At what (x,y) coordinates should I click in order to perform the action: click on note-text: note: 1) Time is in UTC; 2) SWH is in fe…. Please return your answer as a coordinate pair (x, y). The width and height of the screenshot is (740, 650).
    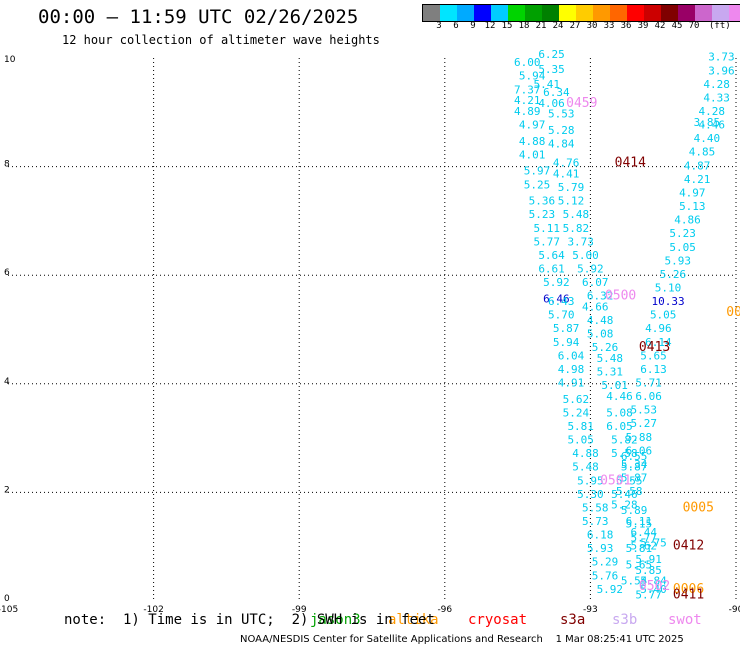
    Looking at the image, I should click on (249, 620).